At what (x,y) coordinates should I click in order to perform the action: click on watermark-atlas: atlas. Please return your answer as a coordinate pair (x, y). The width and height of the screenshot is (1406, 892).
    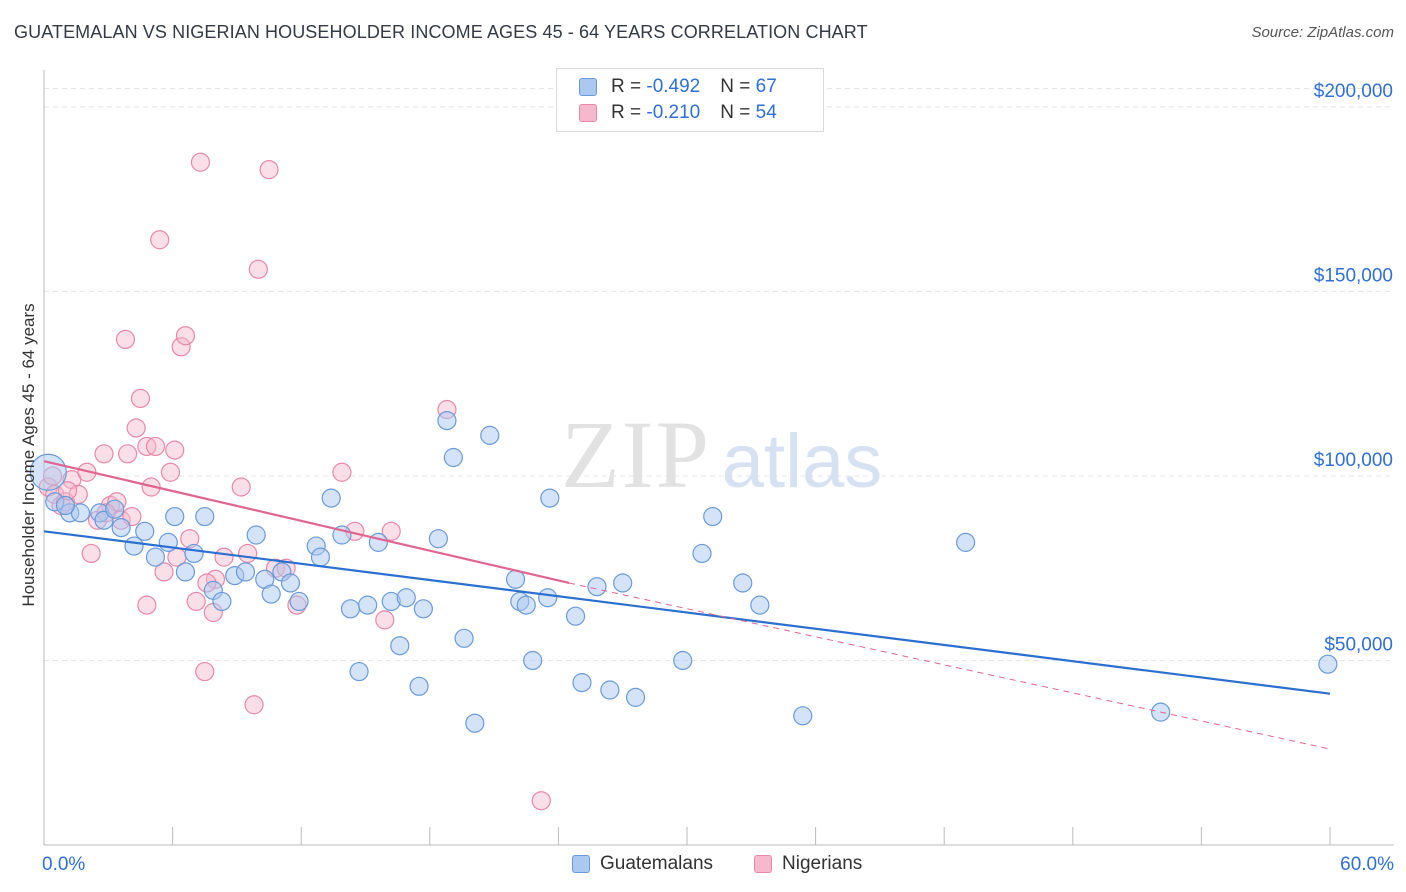
    Looking at the image, I should click on (802, 461).